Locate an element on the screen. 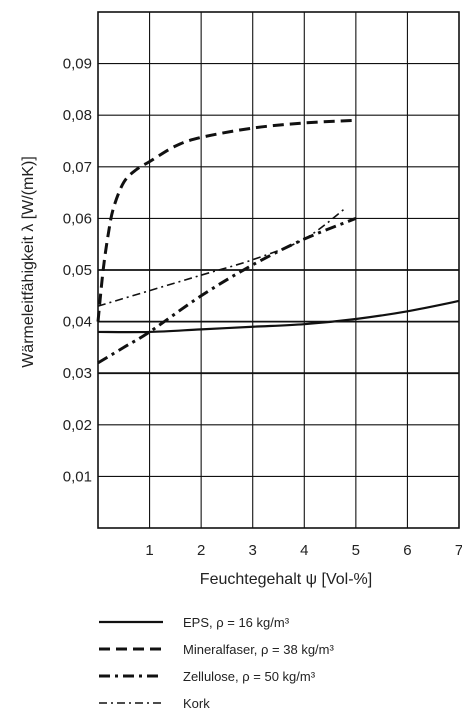 The image size is (462, 718). x-tick-labels: 1 2 3 4 5 6 7 is located at coordinates (303, 550).